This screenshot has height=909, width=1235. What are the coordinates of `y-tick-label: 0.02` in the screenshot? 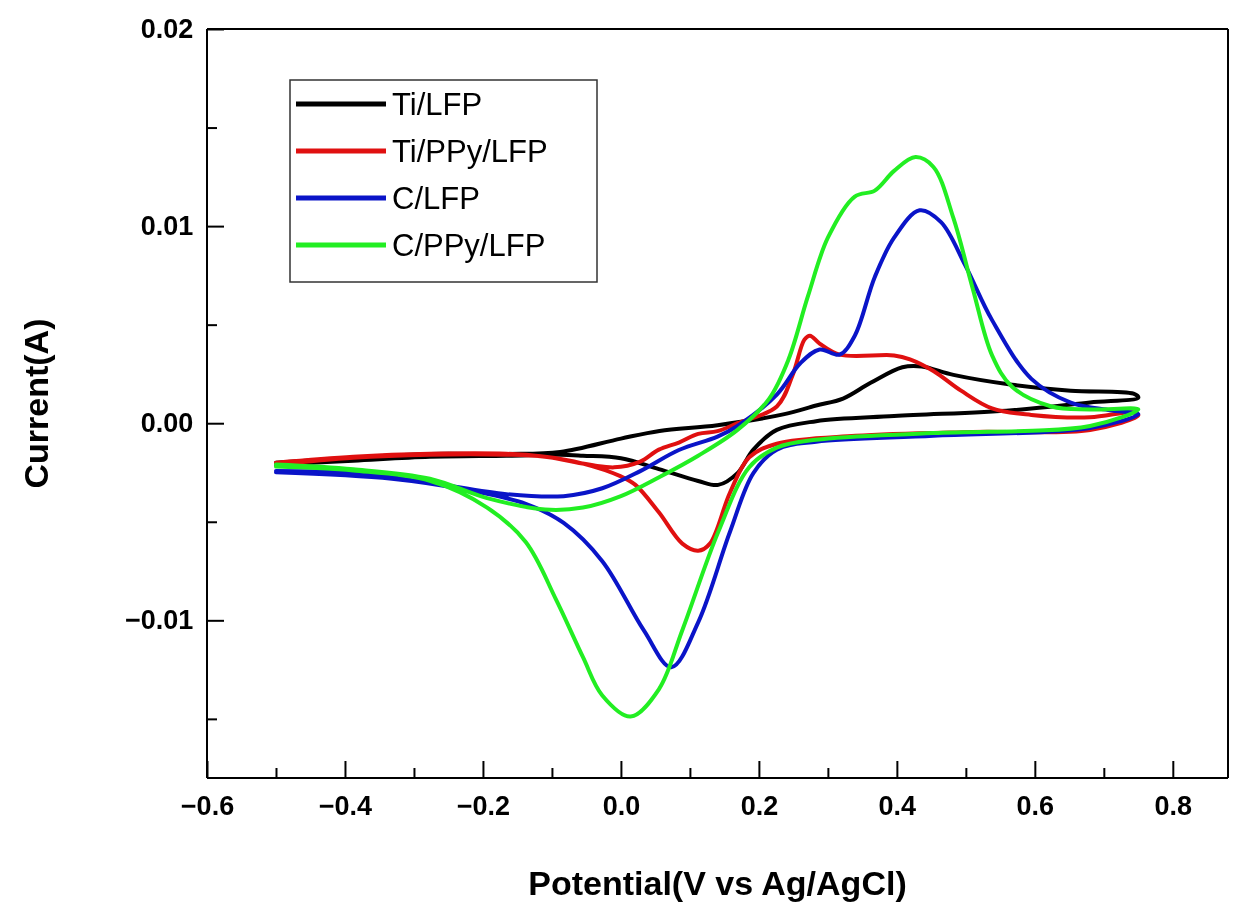 It's located at (167, 29).